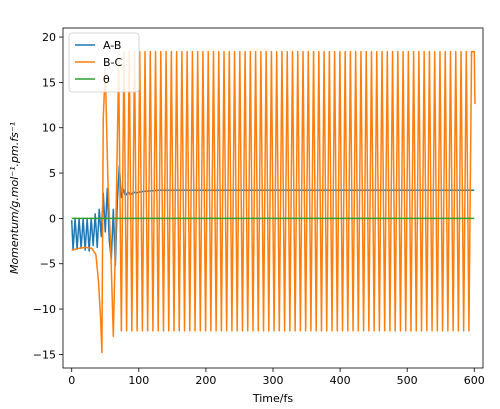 Image resolution: width=500 pixels, height=409 pixels. What do you see at coordinates (407, 380) in the screenshot?
I see `x-tick-label: 500` at bounding box center [407, 380].